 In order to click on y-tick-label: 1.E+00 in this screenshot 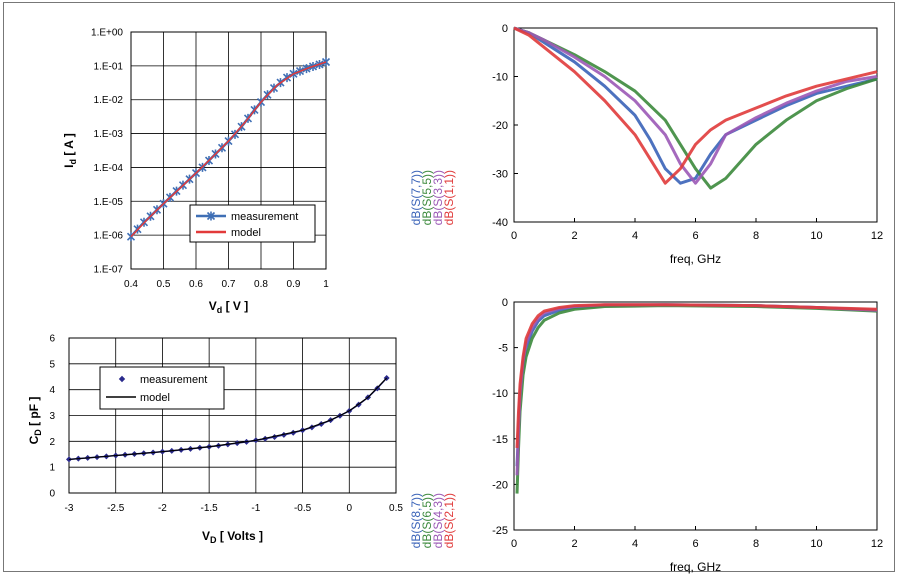, I will do `click(107, 33)`.